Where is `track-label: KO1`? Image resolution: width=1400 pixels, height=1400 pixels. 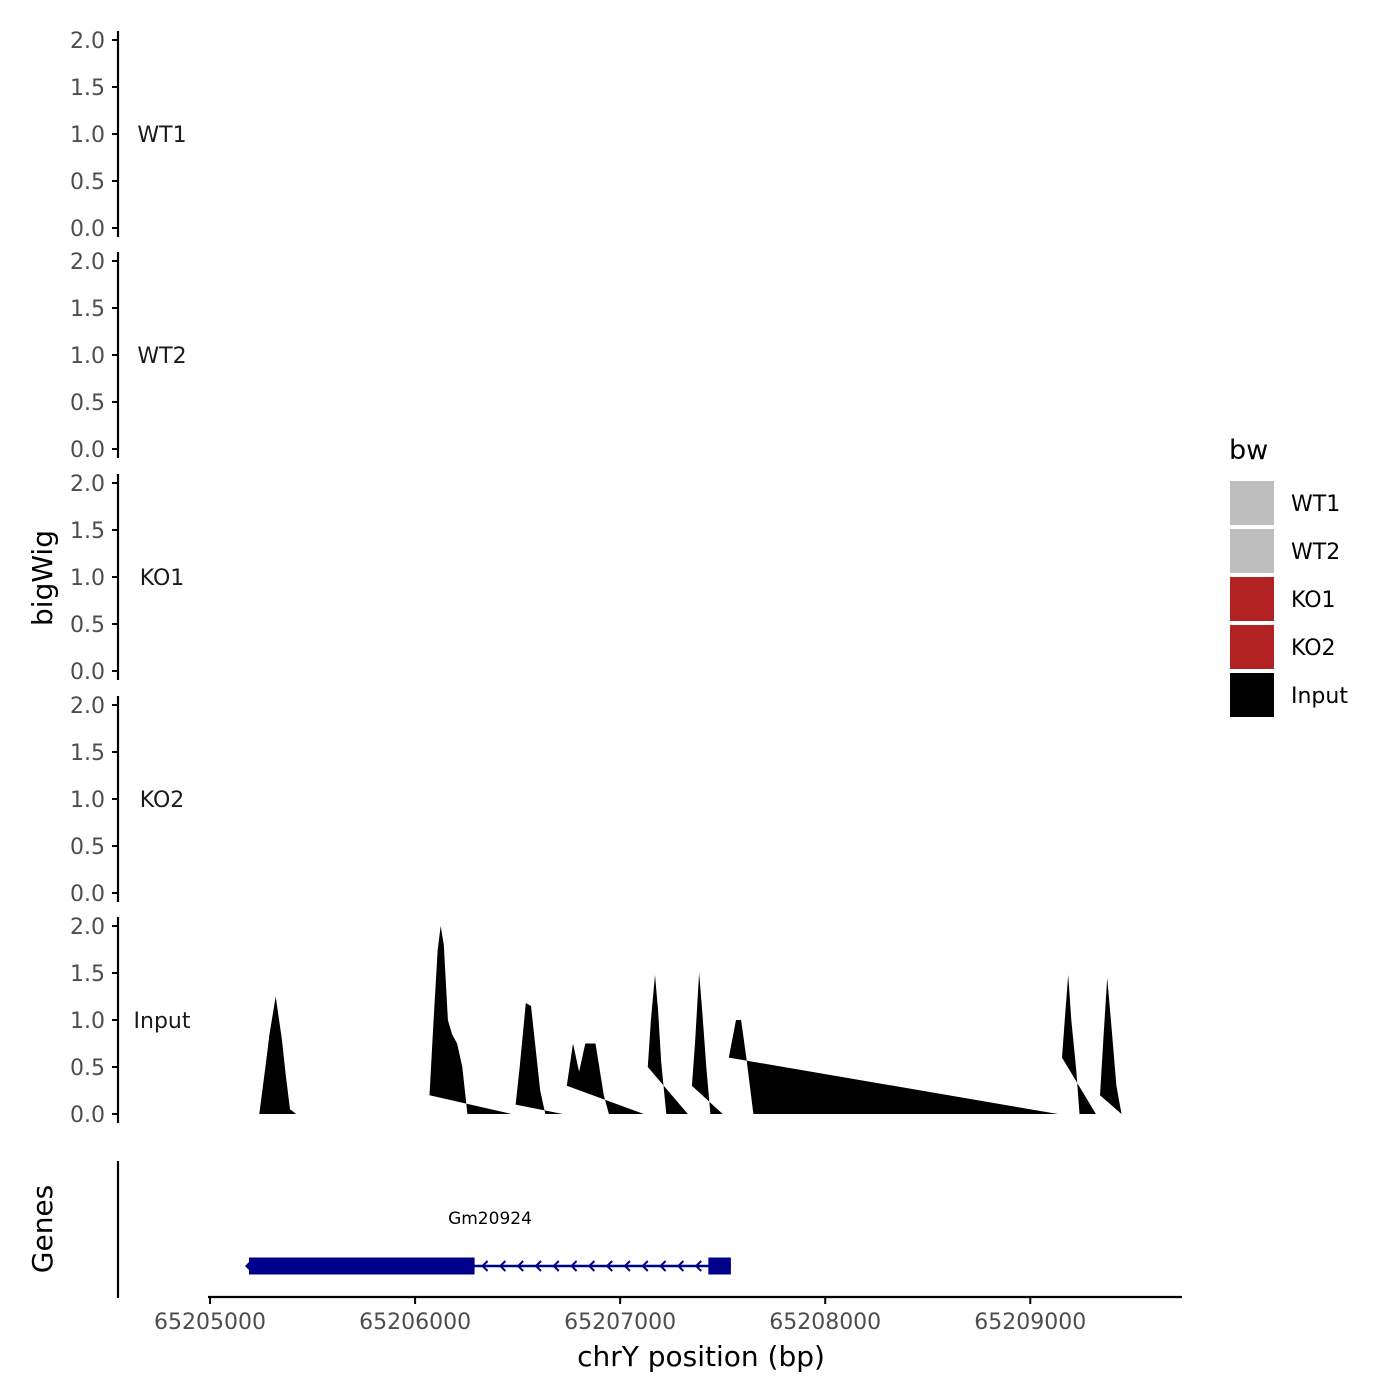
track-label: KO1 is located at coordinates (162, 578).